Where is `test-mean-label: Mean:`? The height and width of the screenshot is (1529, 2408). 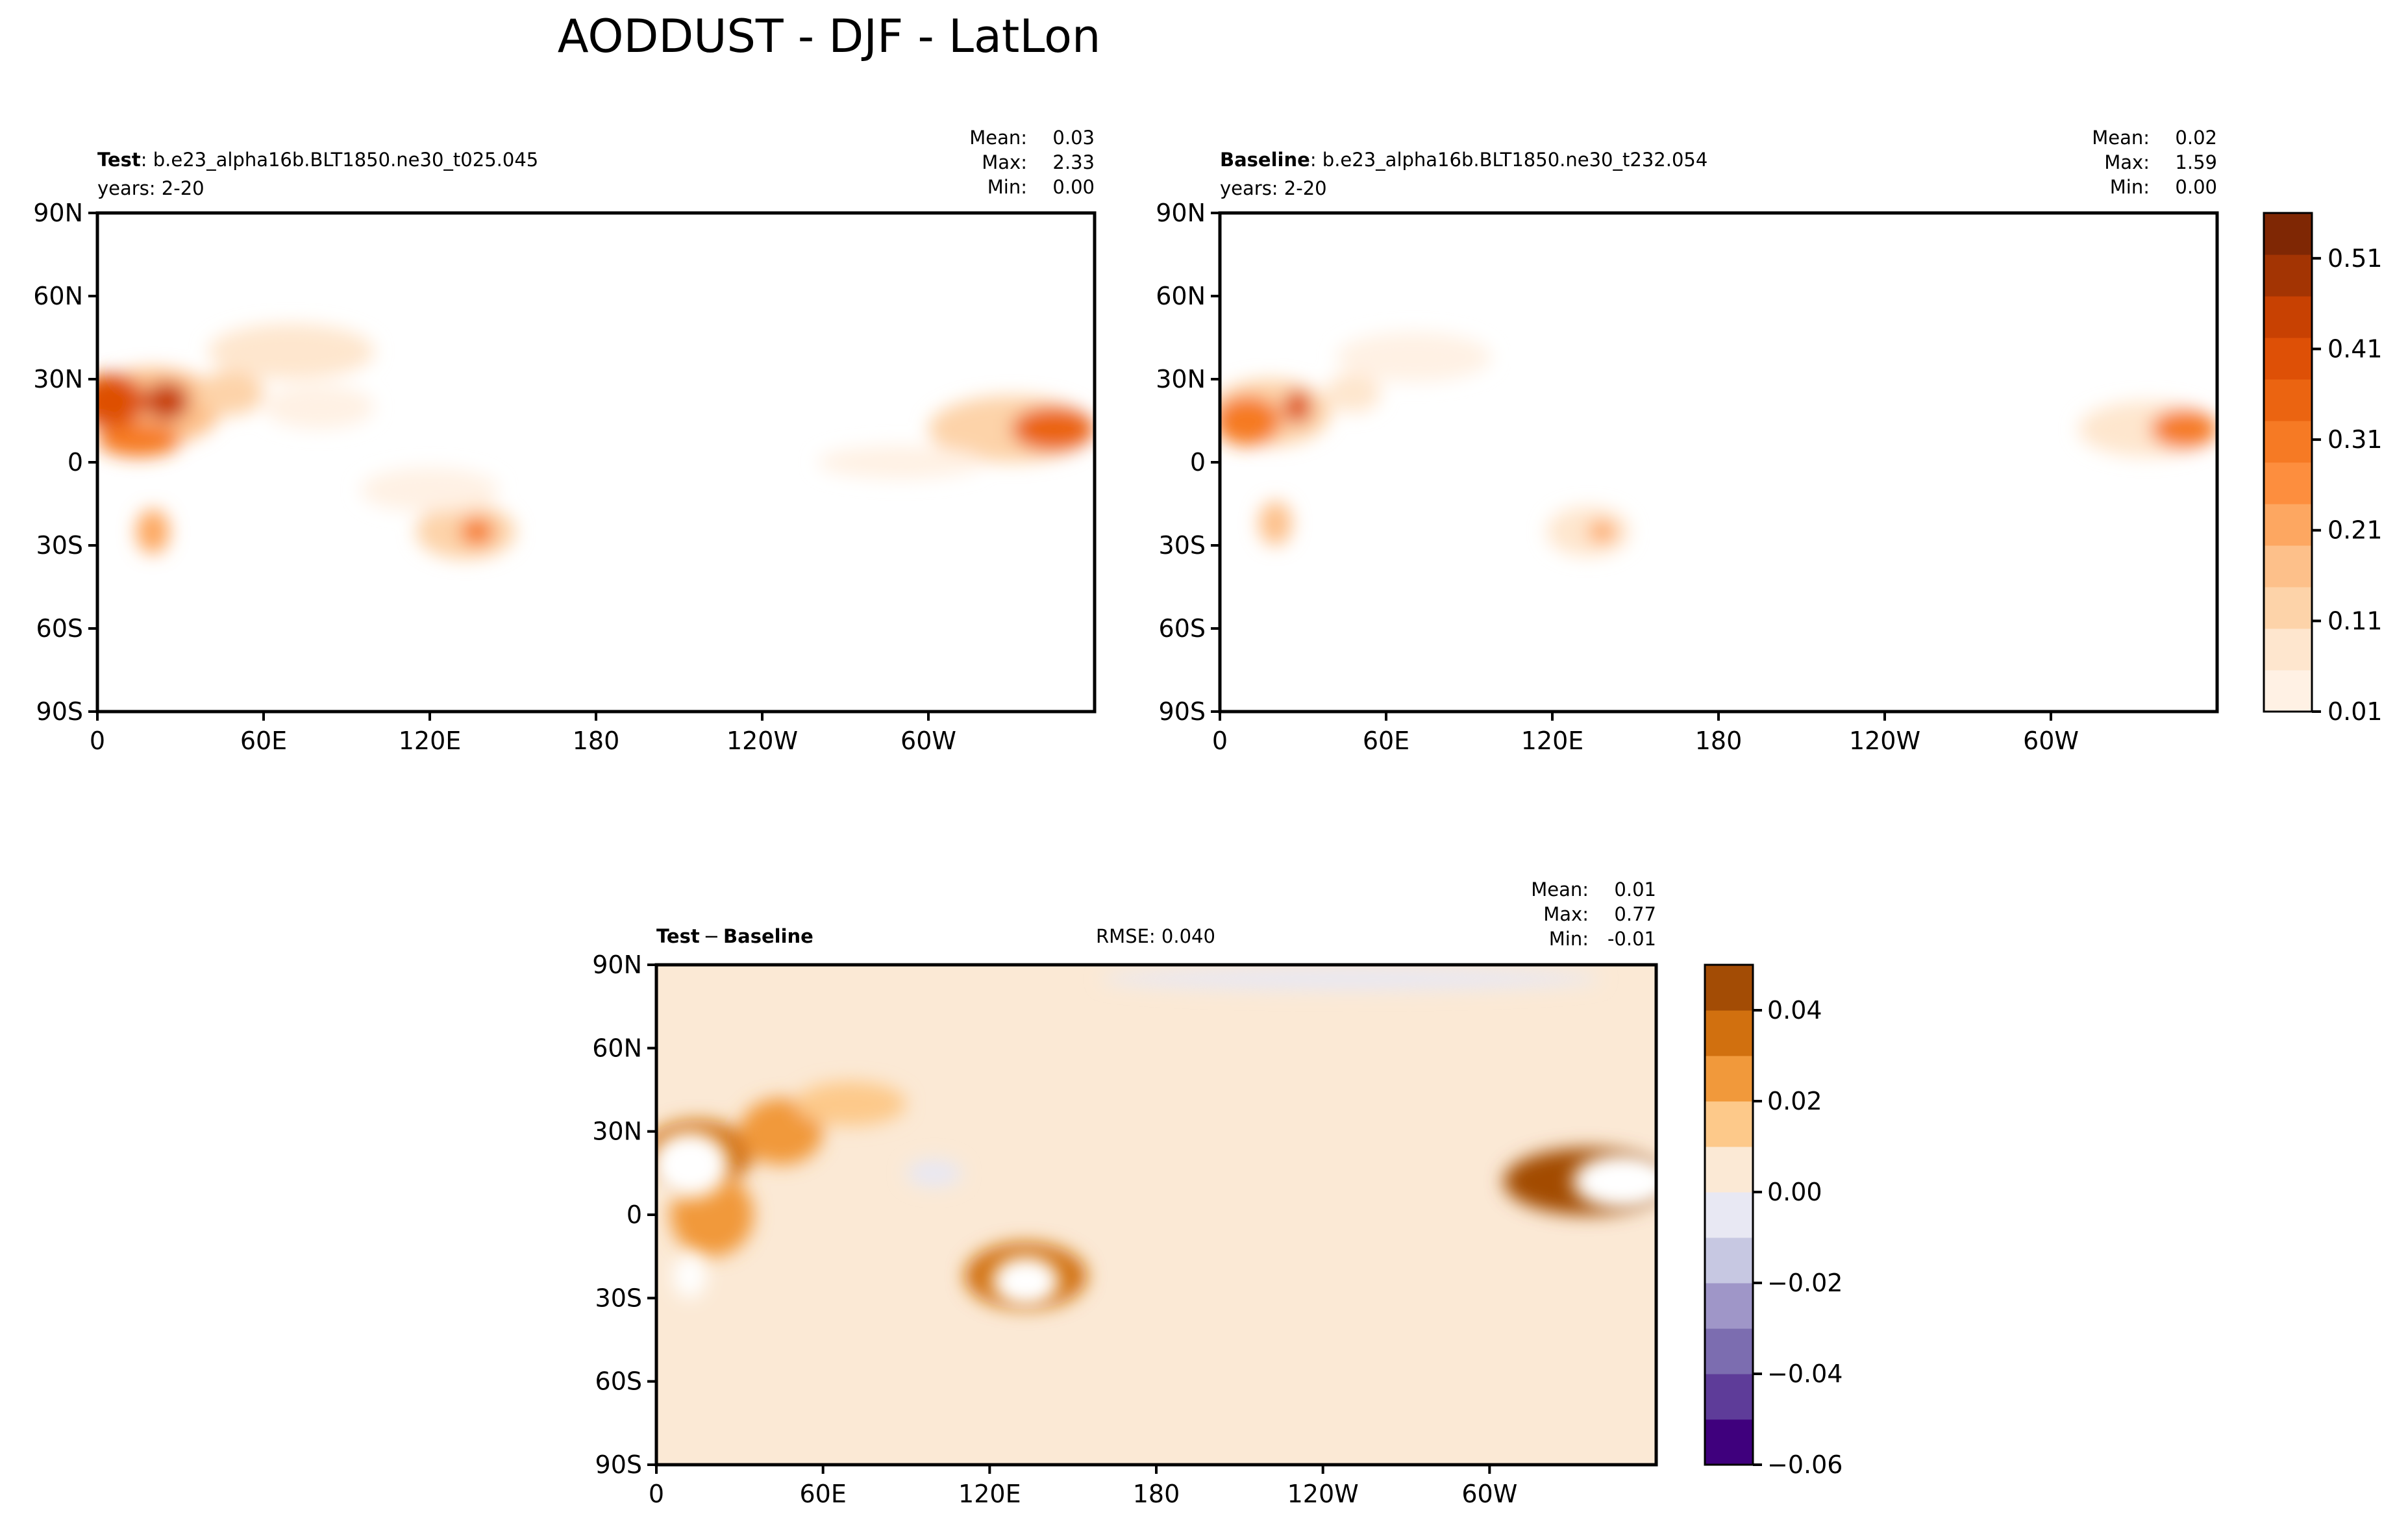 test-mean-label: Mean: is located at coordinates (998, 138).